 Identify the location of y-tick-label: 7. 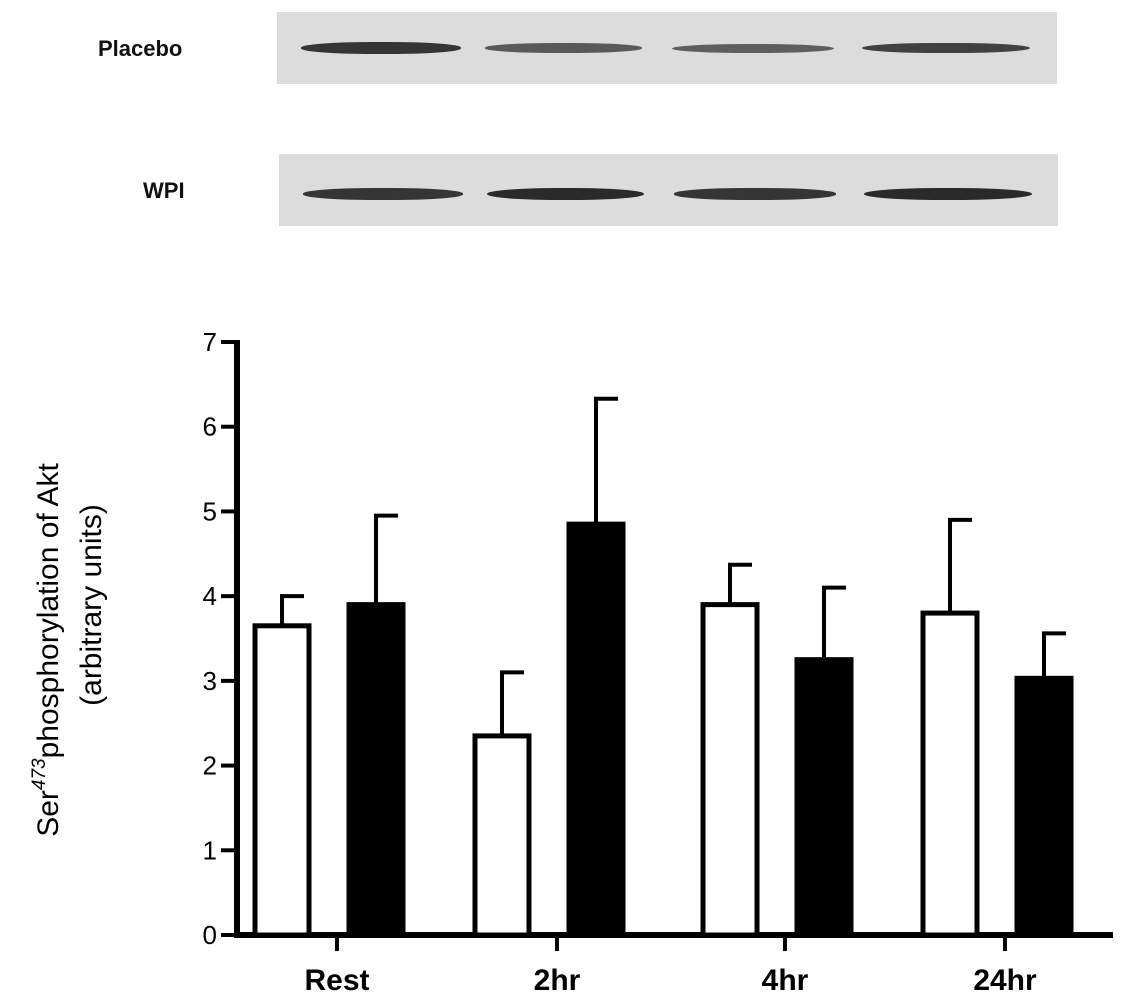
(210, 342).